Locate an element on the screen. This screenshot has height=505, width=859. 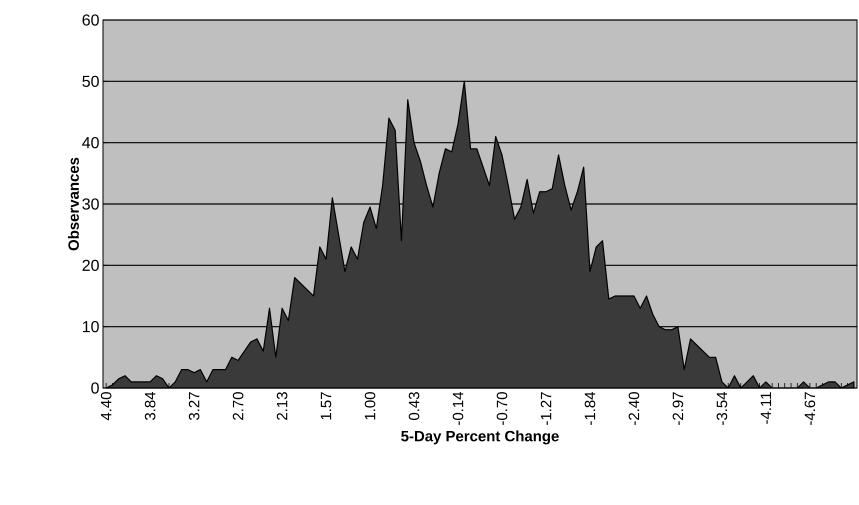
y-tick-label: 10 is located at coordinates (90, 326).